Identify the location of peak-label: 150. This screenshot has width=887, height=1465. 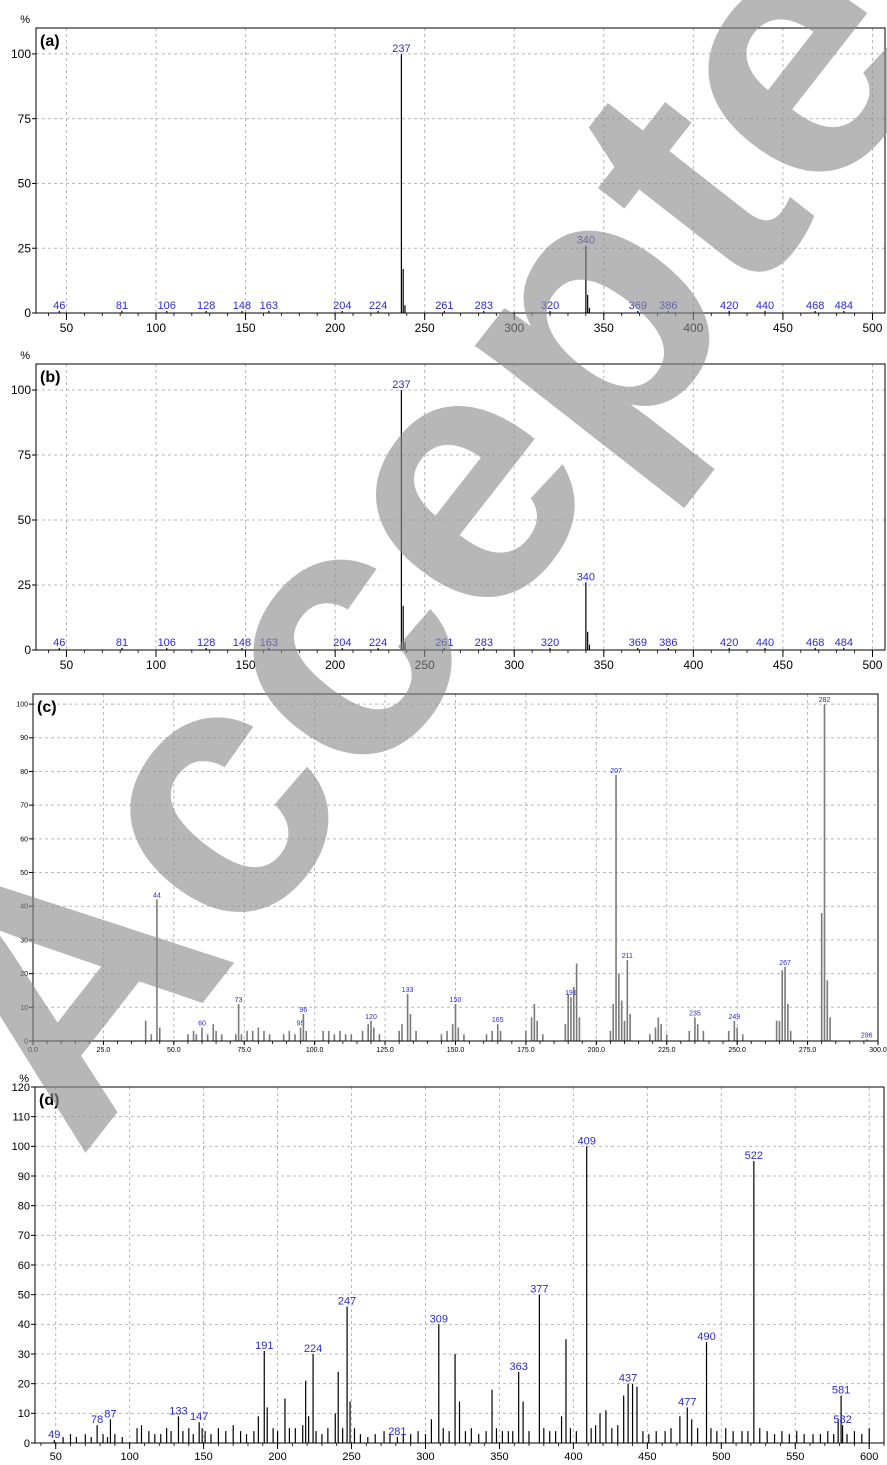
(456, 1000).